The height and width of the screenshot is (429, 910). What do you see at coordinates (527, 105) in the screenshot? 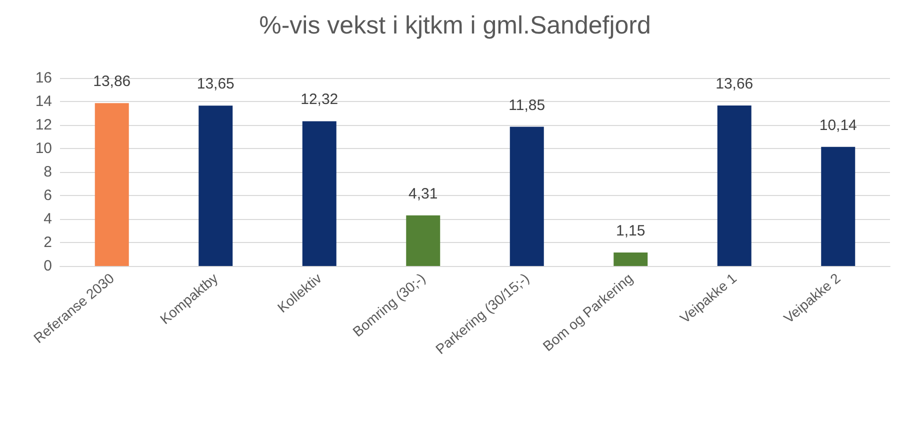
I see `data-label: 11,85` at bounding box center [527, 105].